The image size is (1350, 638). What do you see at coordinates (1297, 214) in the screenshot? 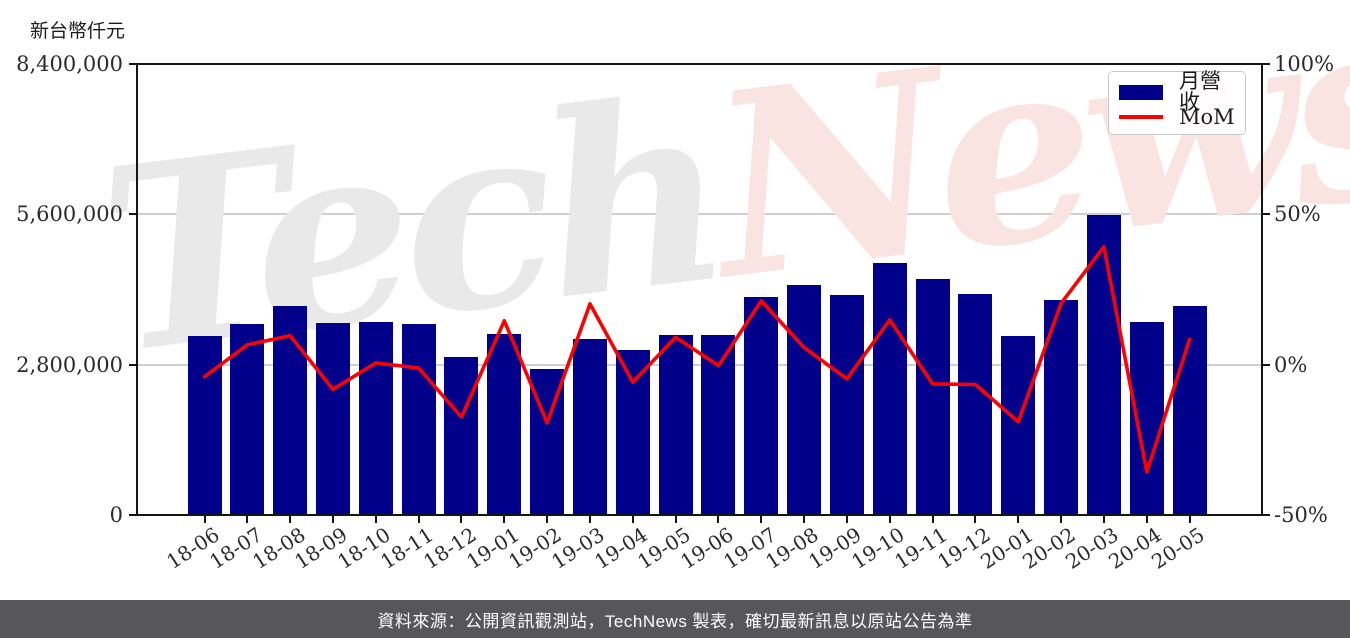
I see `right-axis-tick-label: 50%` at bounding box center [1297, 214].